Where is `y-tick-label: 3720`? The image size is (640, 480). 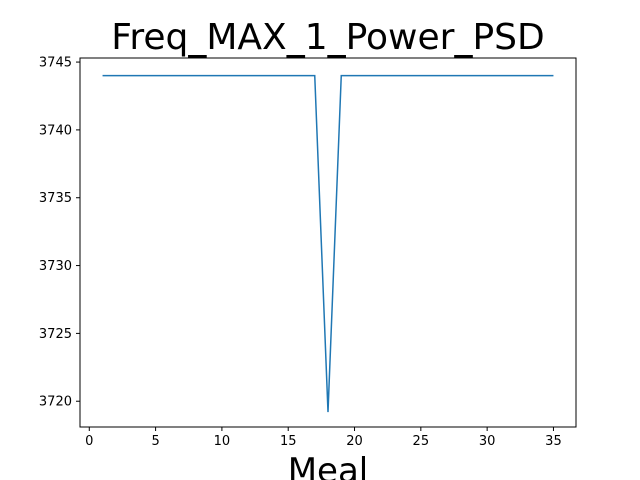 y-tick-label: 3720 is located at coordinates (55, 402).